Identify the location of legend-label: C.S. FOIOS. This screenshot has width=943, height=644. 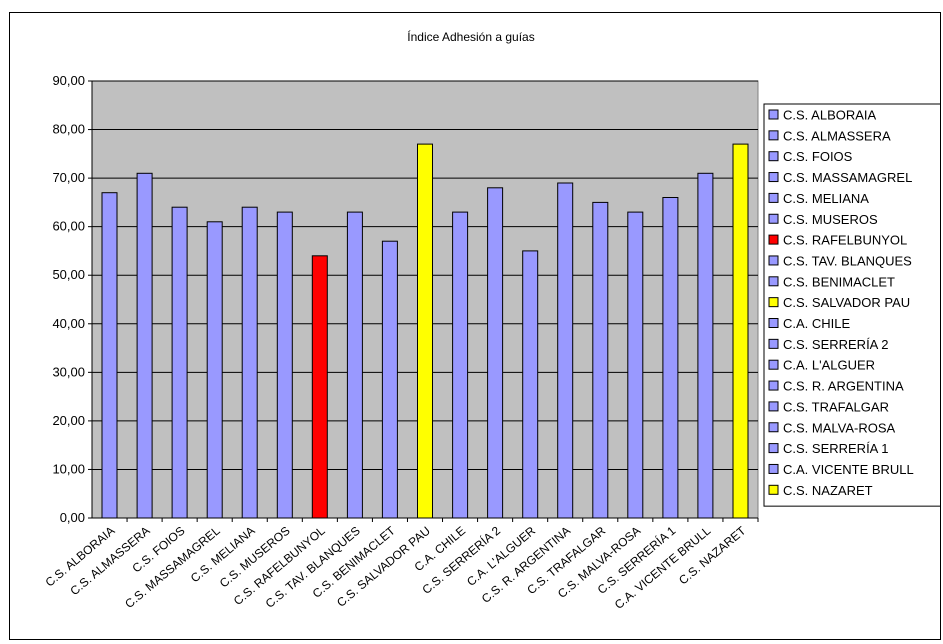
(818, 156).